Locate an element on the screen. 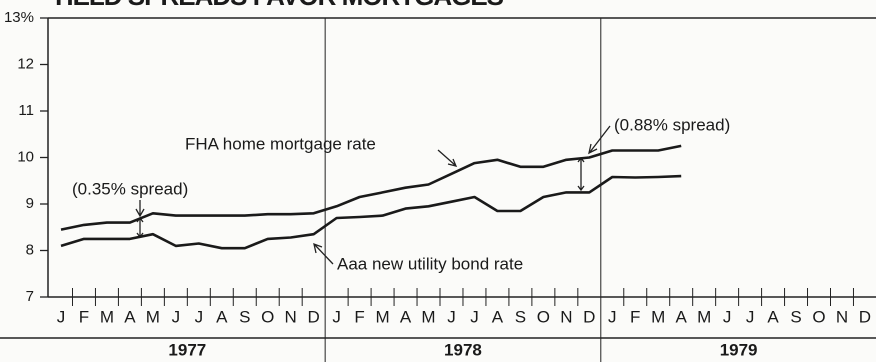 The image size is (876, 362). year-label: 1979 is located at coordinates (739, 349).